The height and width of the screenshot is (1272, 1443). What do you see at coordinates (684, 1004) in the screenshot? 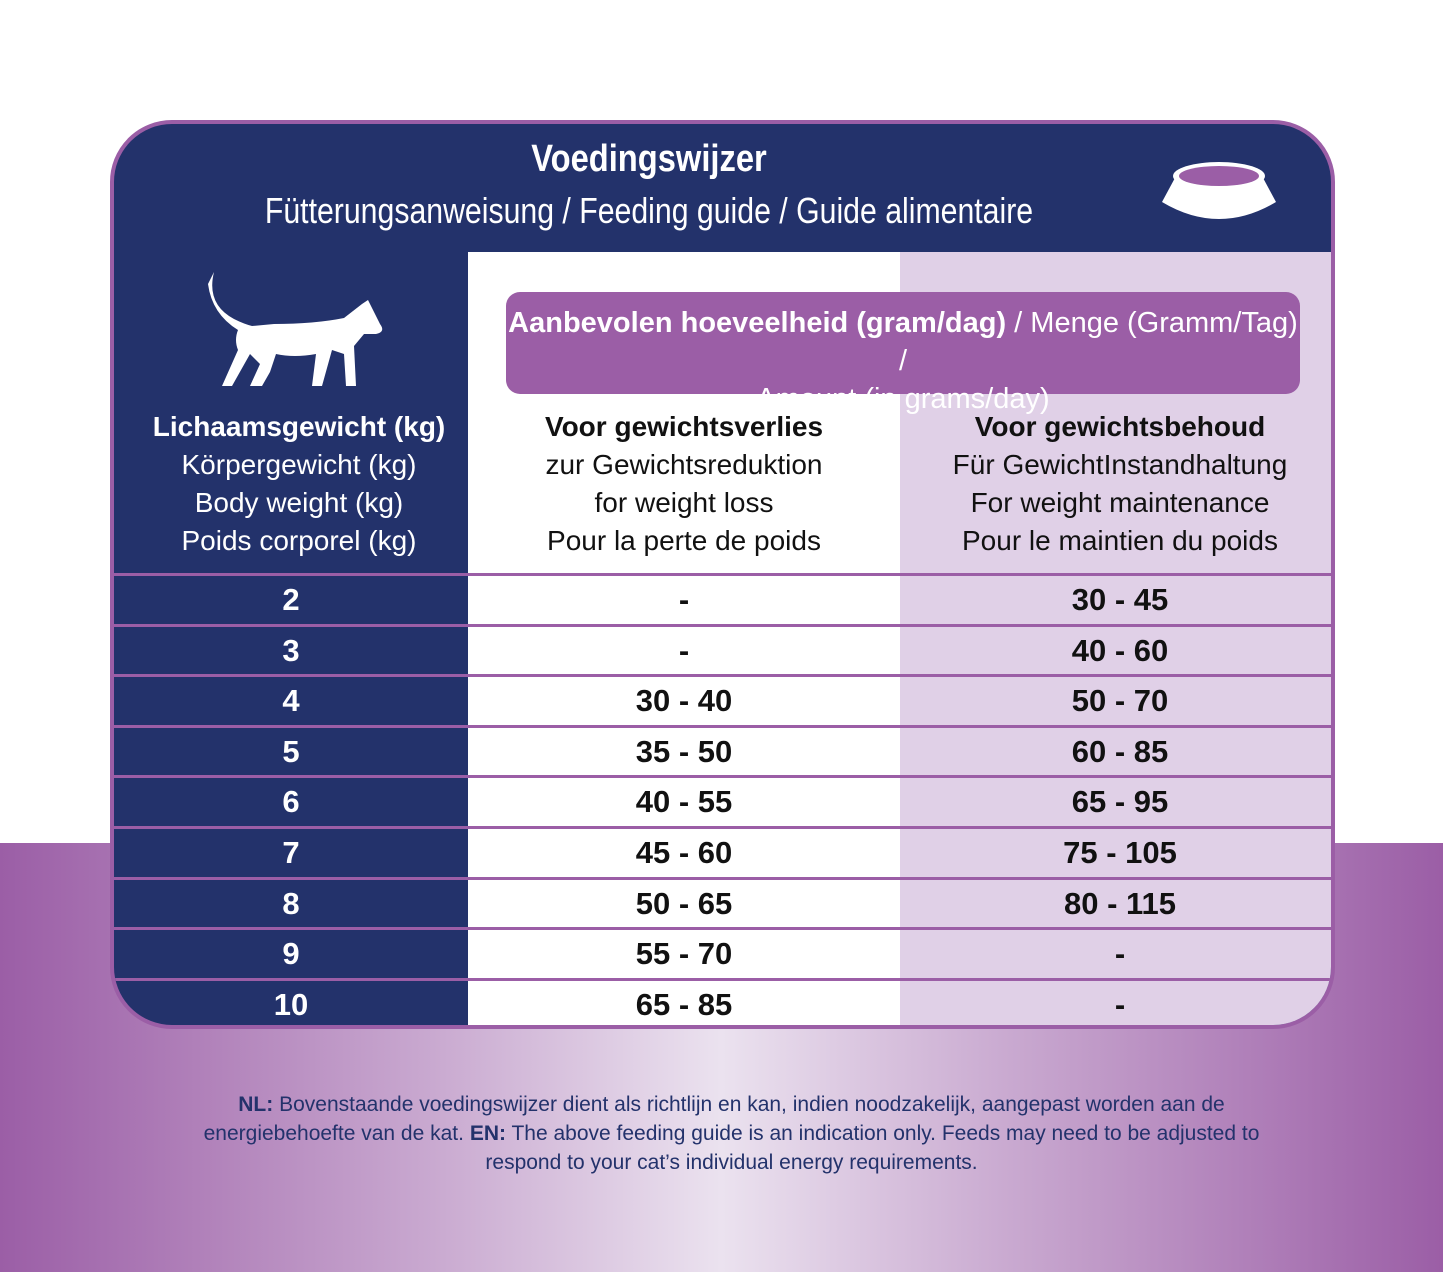
I see `table-cell: 65 - 85` at bounding box center [684, 1004].